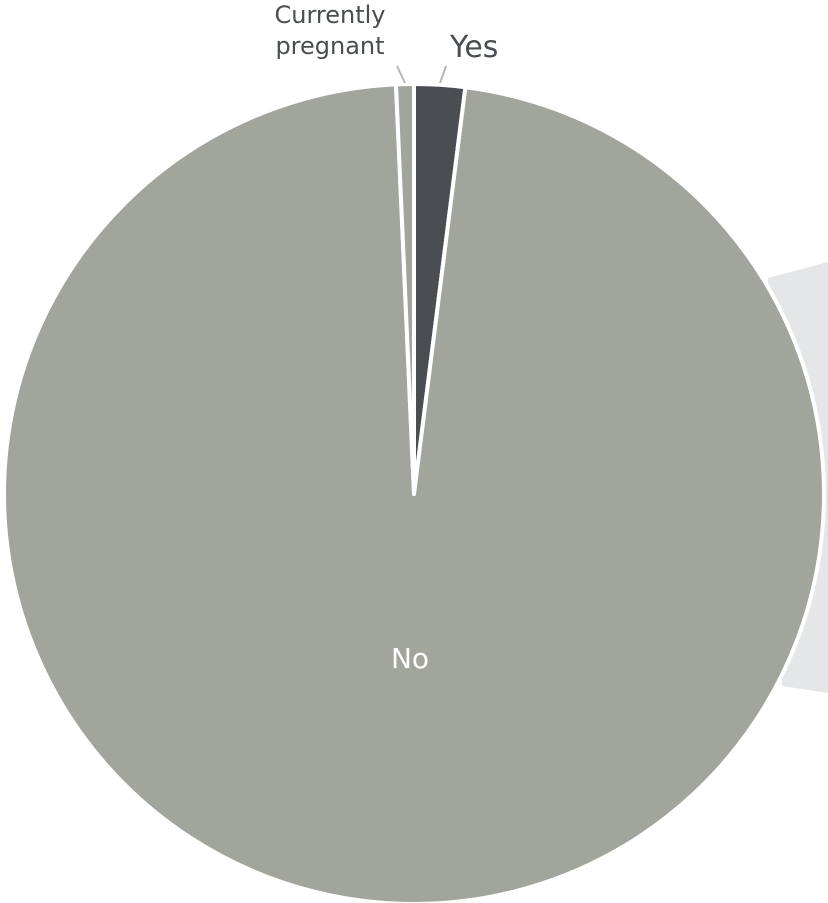 The height and width of the screenshot is (903, 828). Describe the element at coordinates (443, 74) in the screenshot. I see `leader-line-yes` at that location.